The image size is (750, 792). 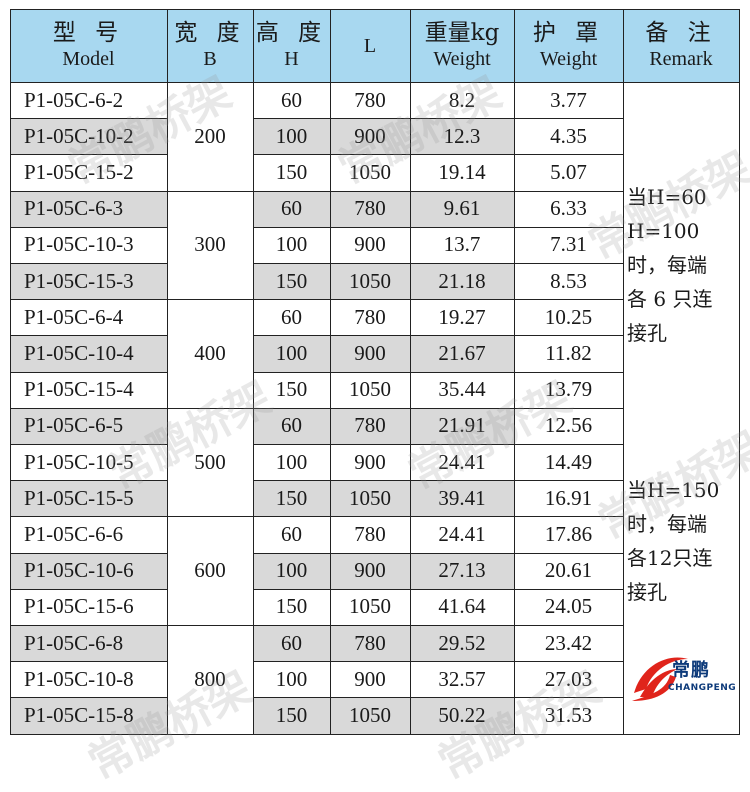 What do you see at coordinates (74, 316) in the screenshot?
I see `model-cell: P1-05C-6-4` at bounding box center [74, 316].